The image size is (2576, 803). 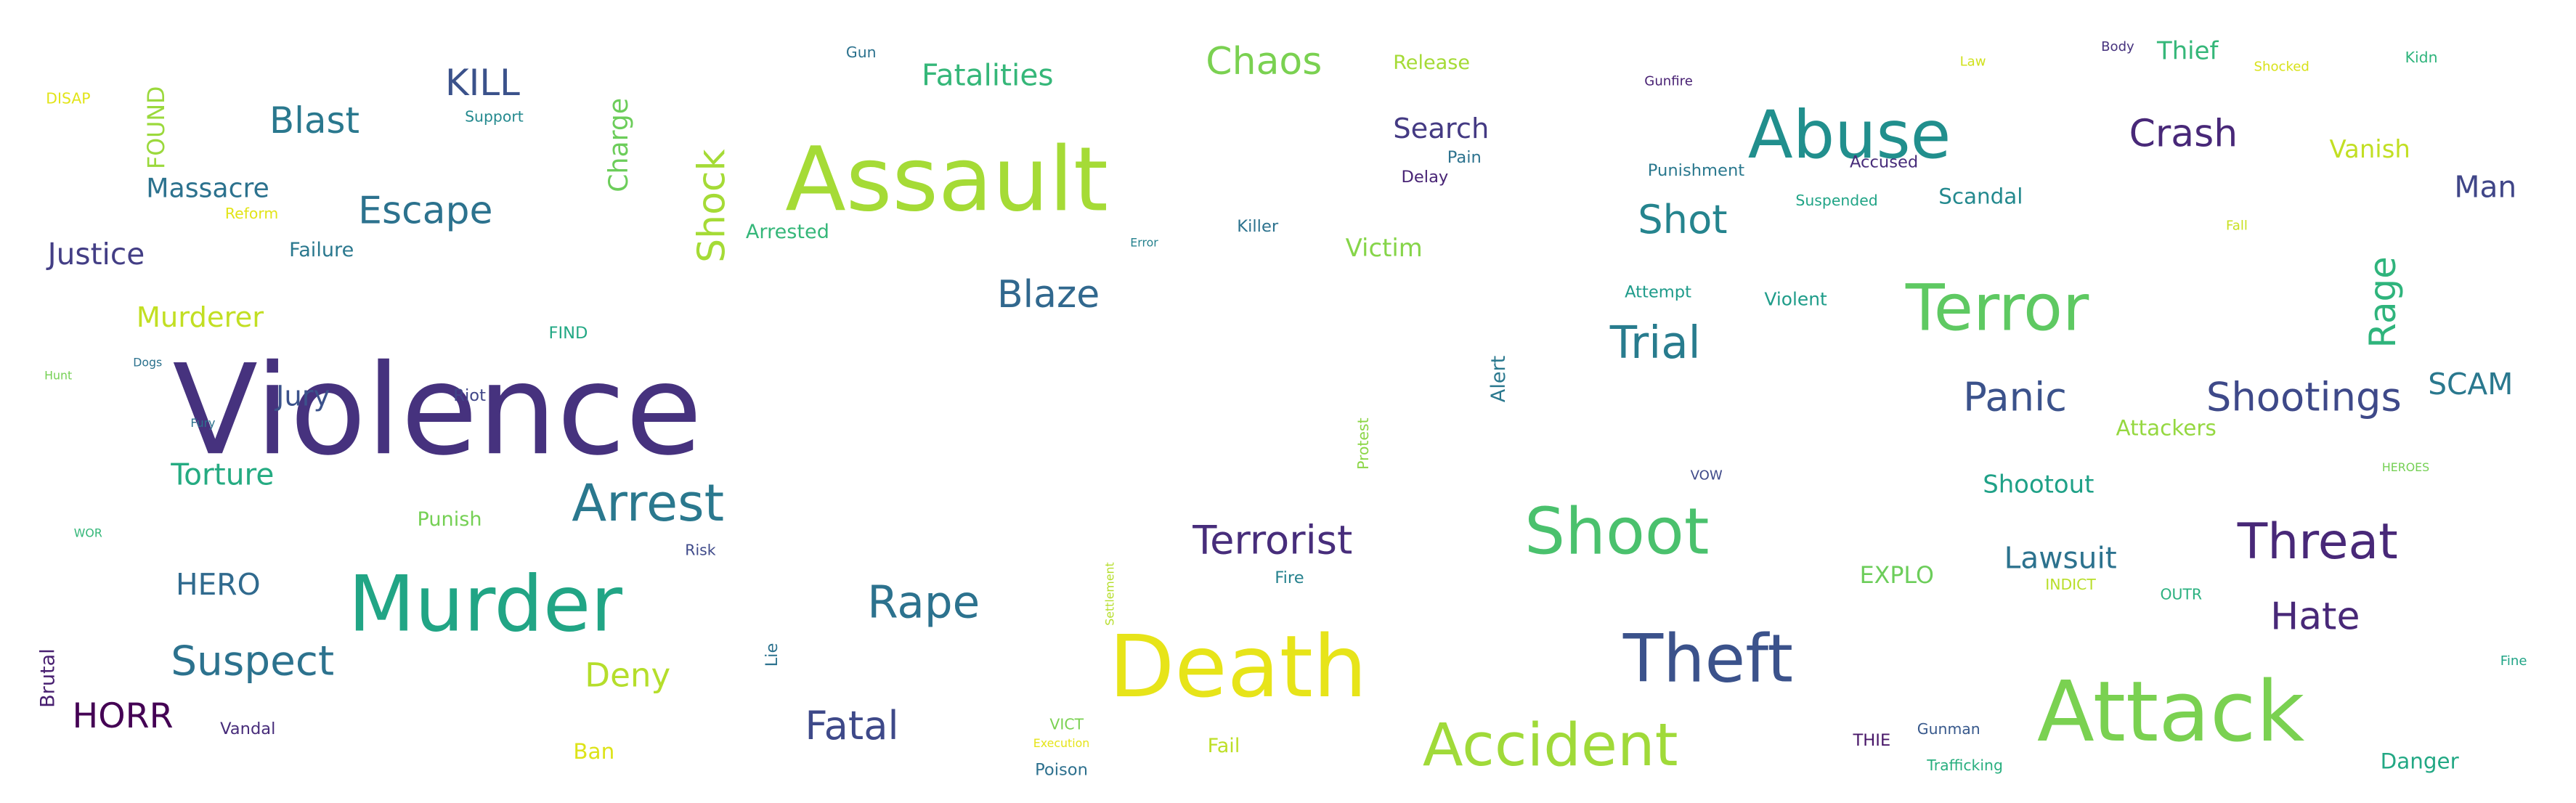 What do you see at coordinates (1617, 531) in the screenshot?
I see `word-shoot: Shoot` at bounding box center [1617, 531].